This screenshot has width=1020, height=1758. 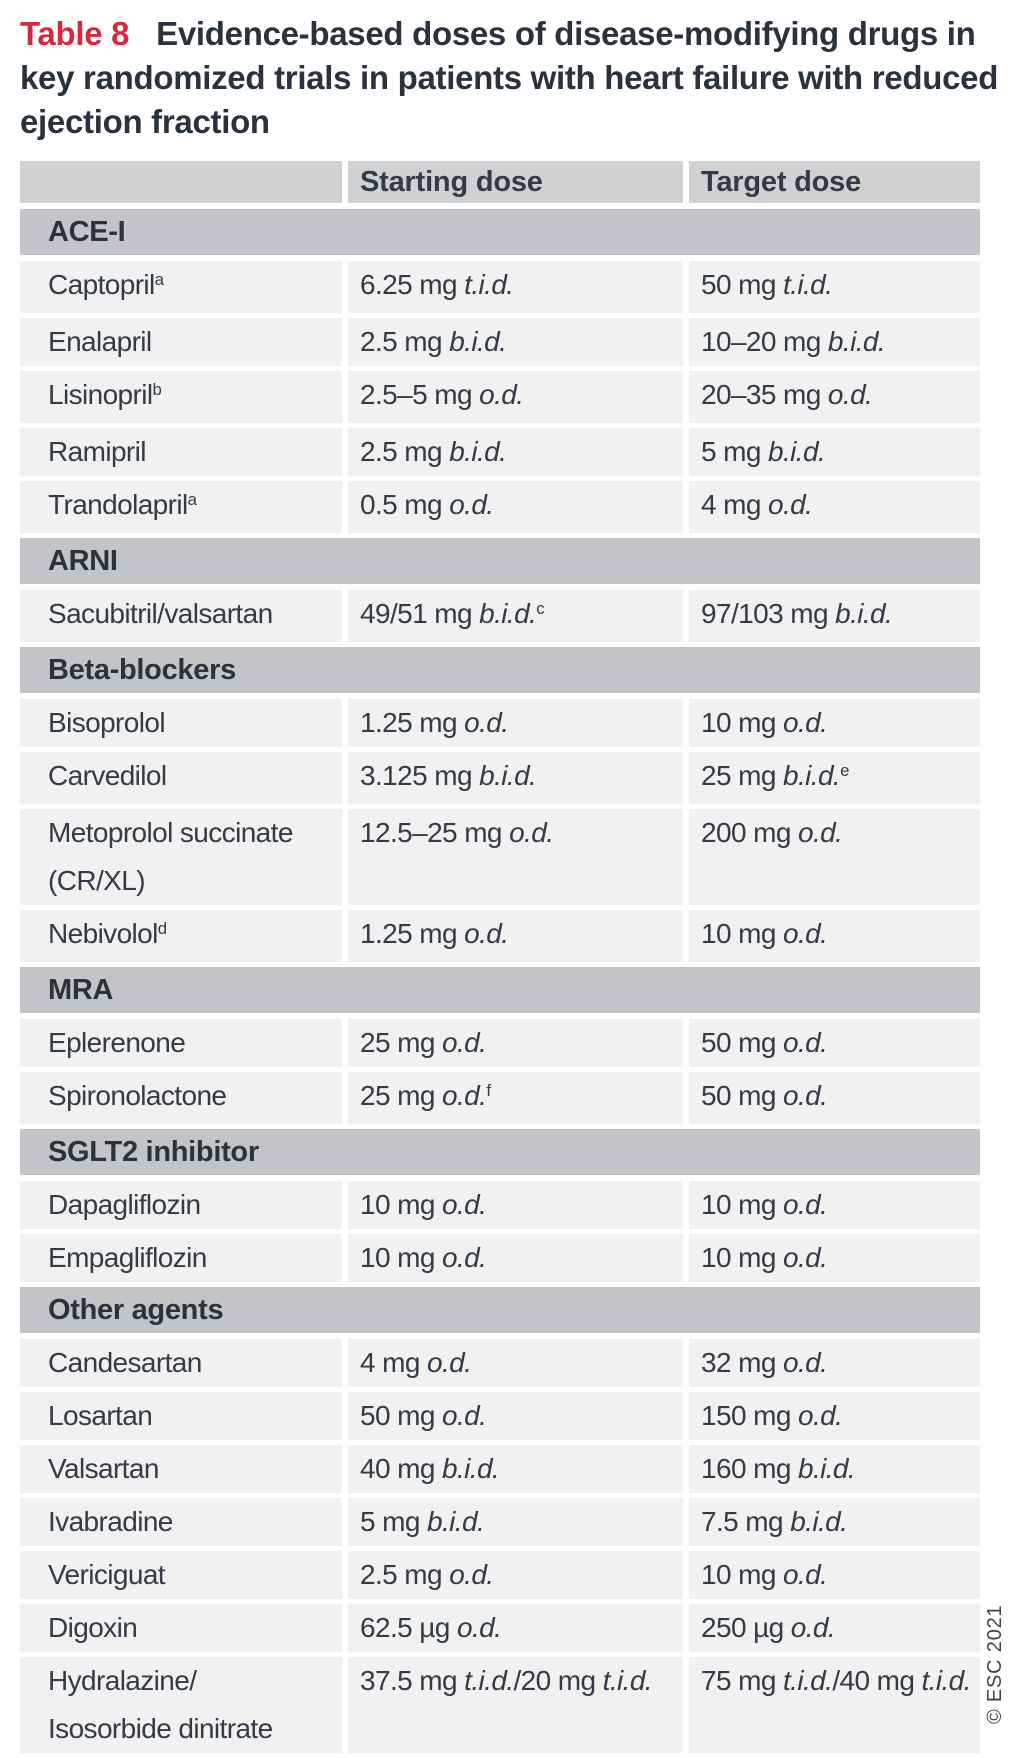 I want to click on text-segment: Dapagliflozin, so click(x=124, y=1204).